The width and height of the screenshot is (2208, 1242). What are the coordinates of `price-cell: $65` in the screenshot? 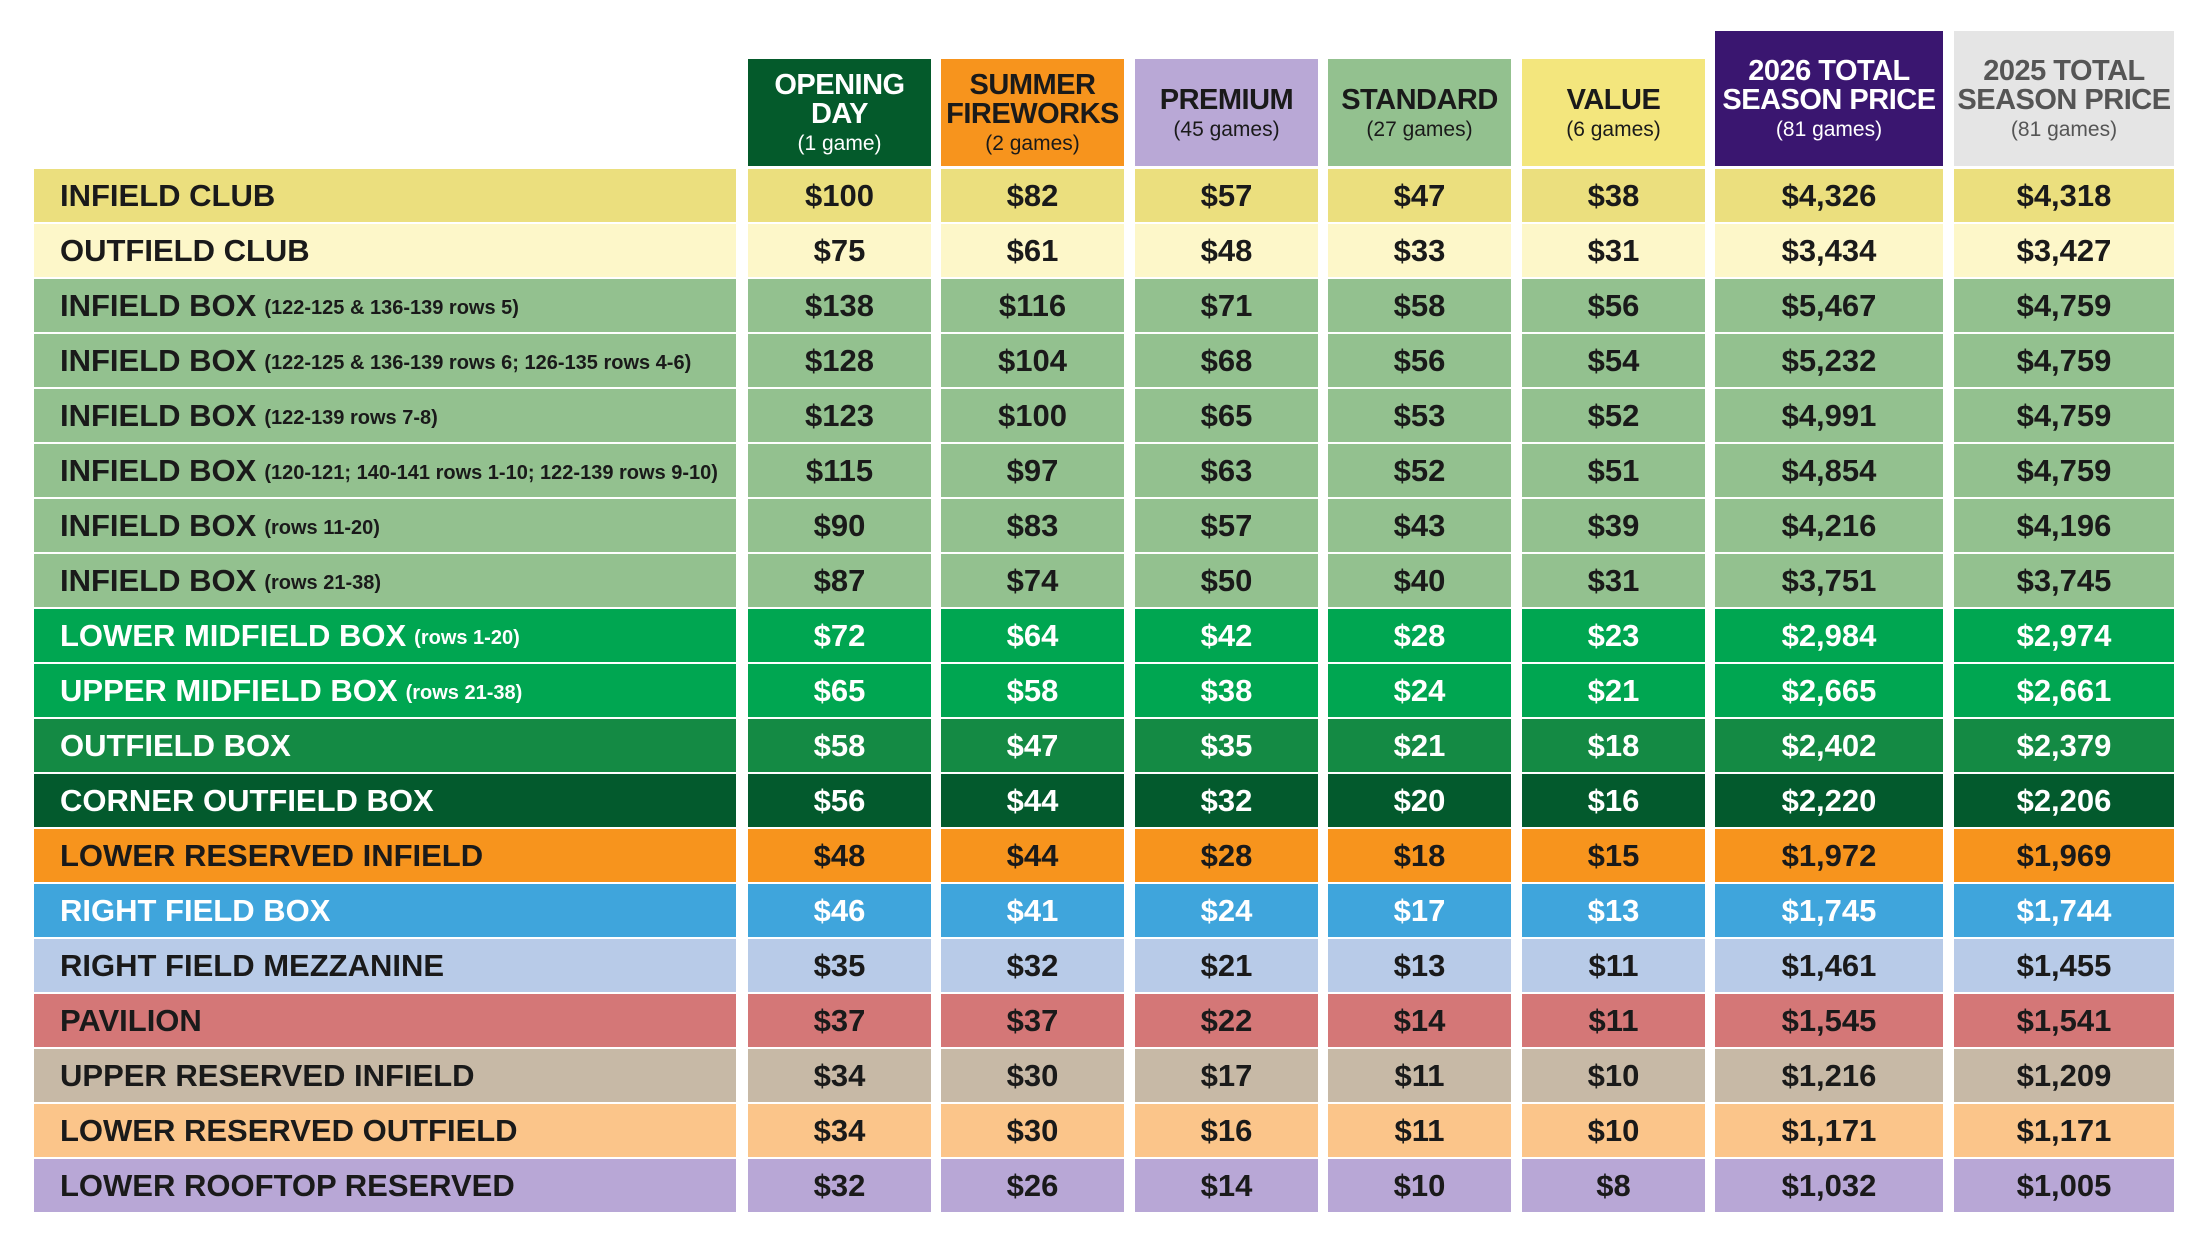 It's located at (839, 690).